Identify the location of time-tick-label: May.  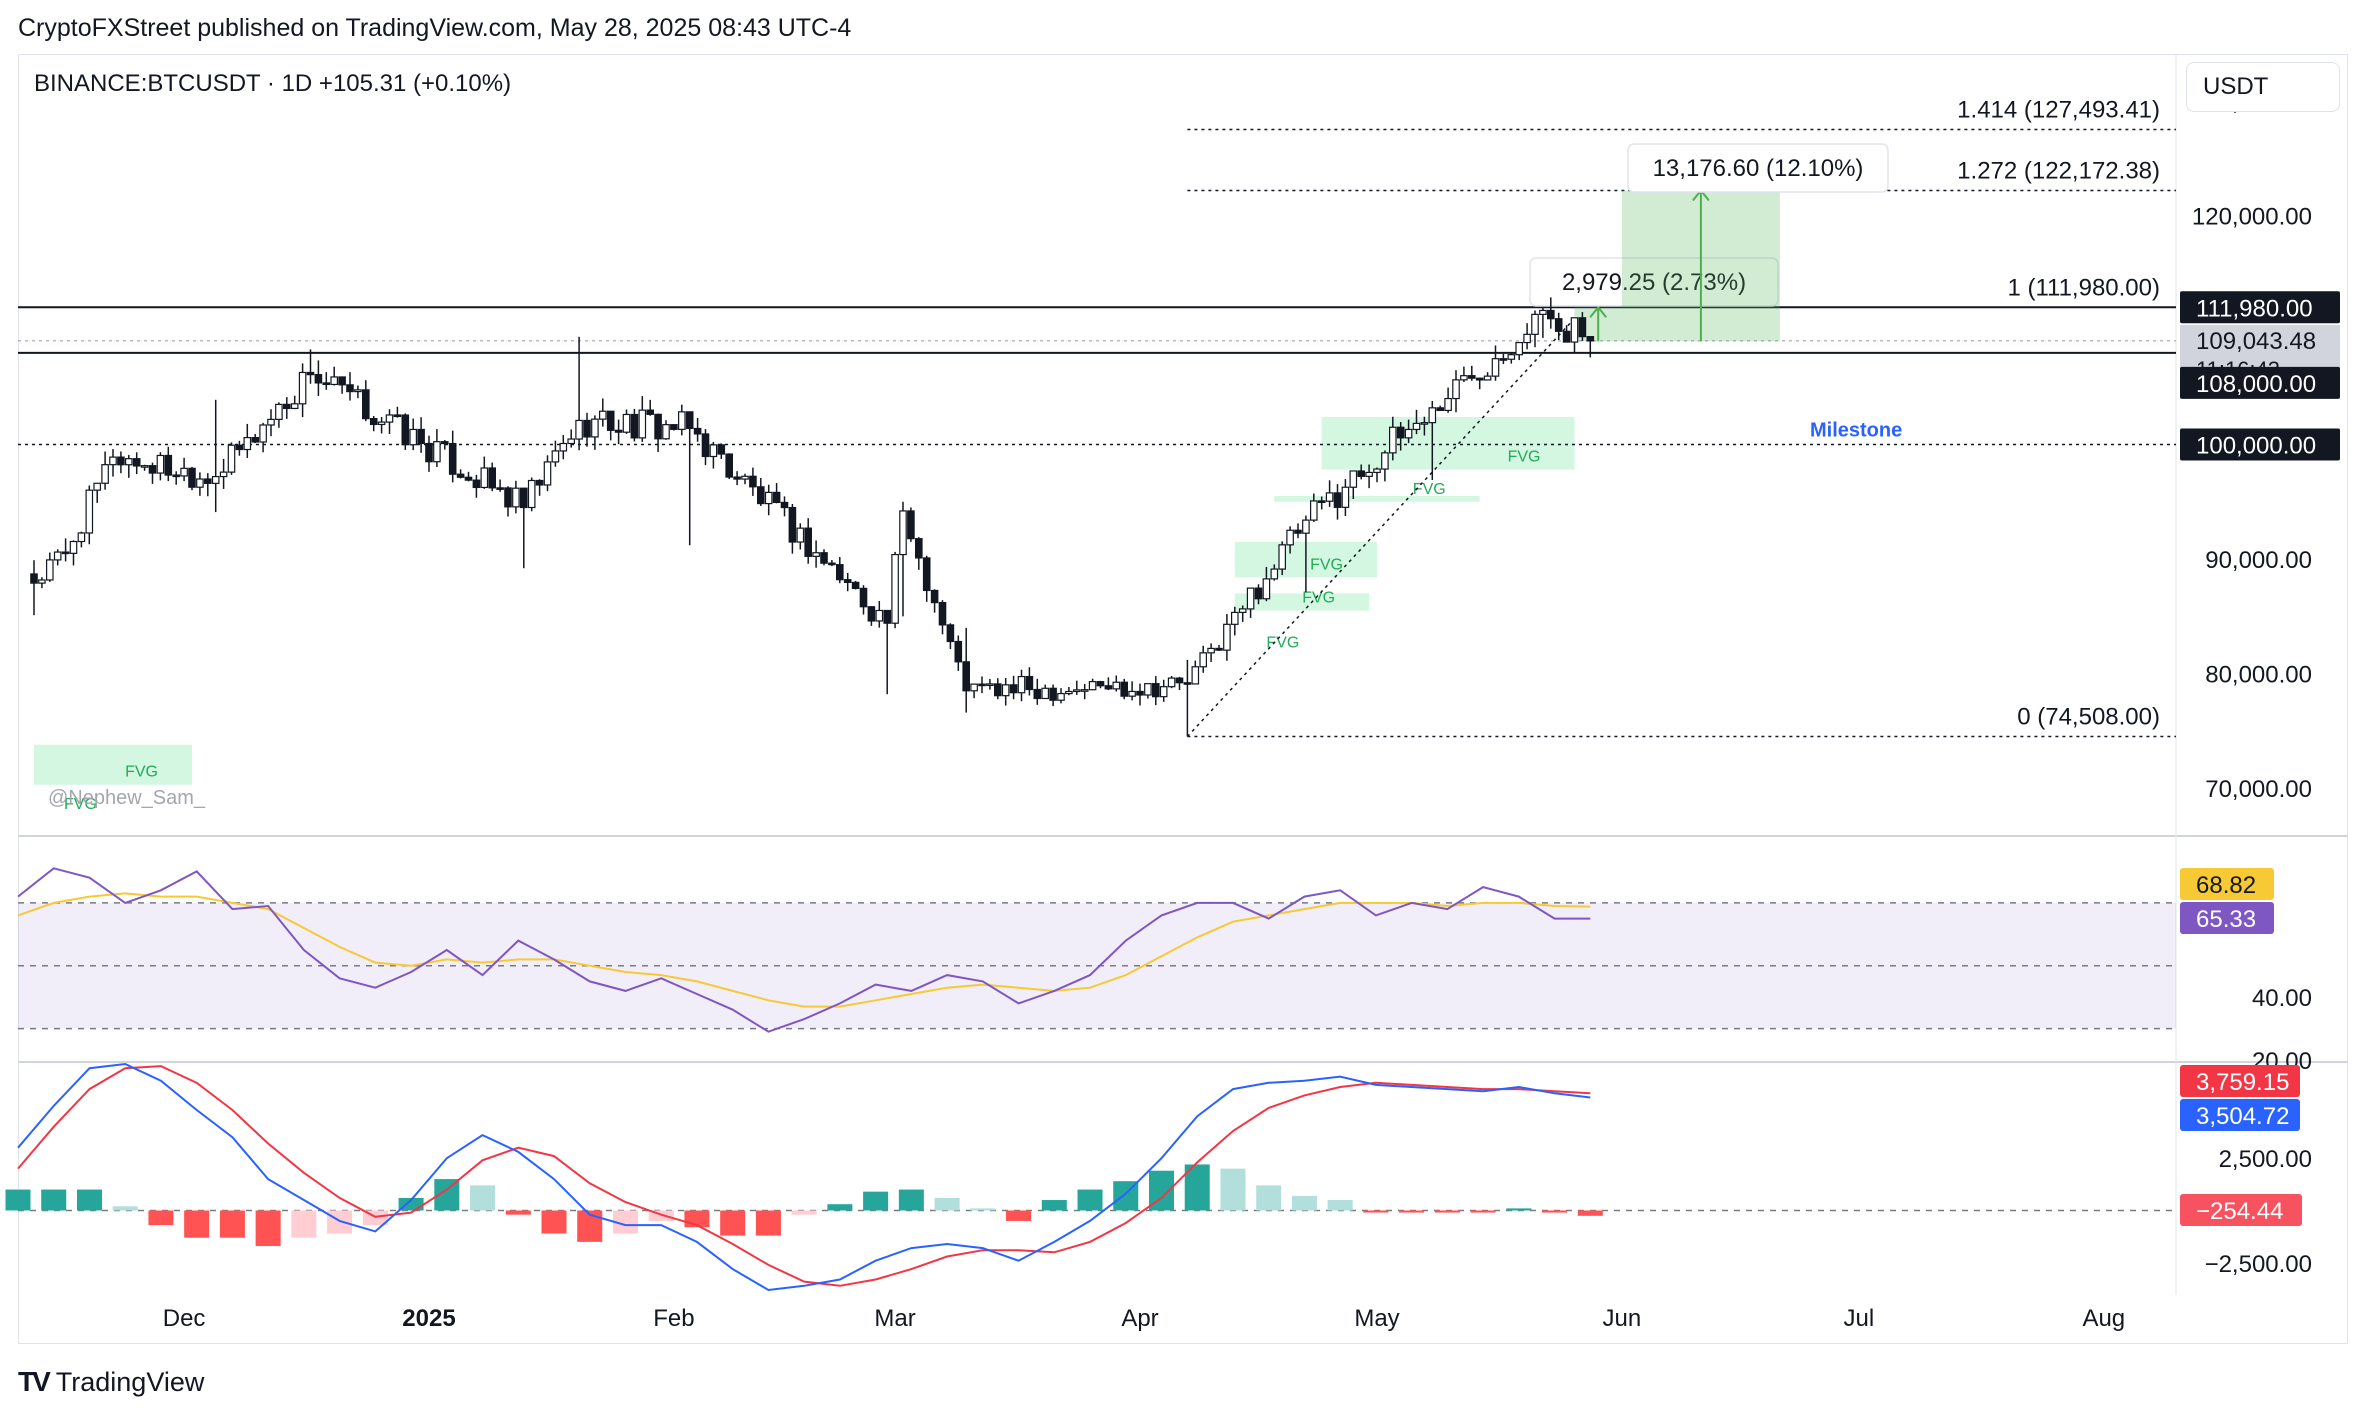
(1376, 1318).